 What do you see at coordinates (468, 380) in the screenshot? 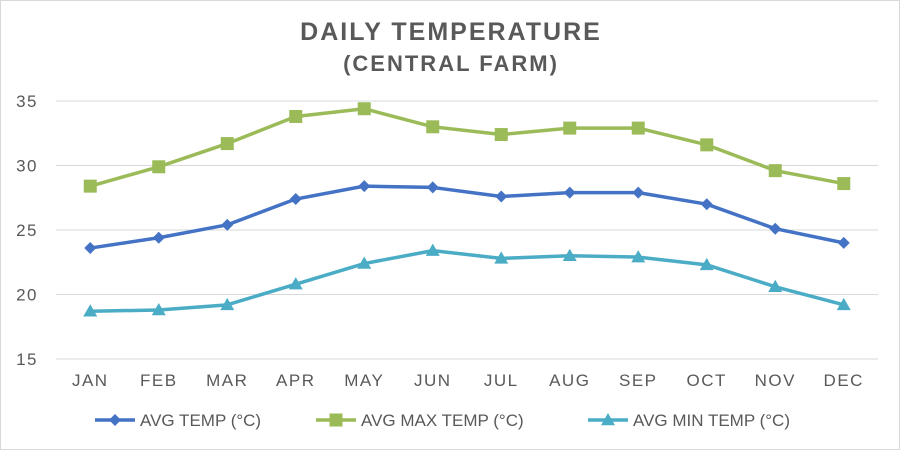
I see `x-axis: JAN FEB MAR APR MAY JUN JUL AUG SEP OCT NOV DEC` at bounding box center [468, 380].